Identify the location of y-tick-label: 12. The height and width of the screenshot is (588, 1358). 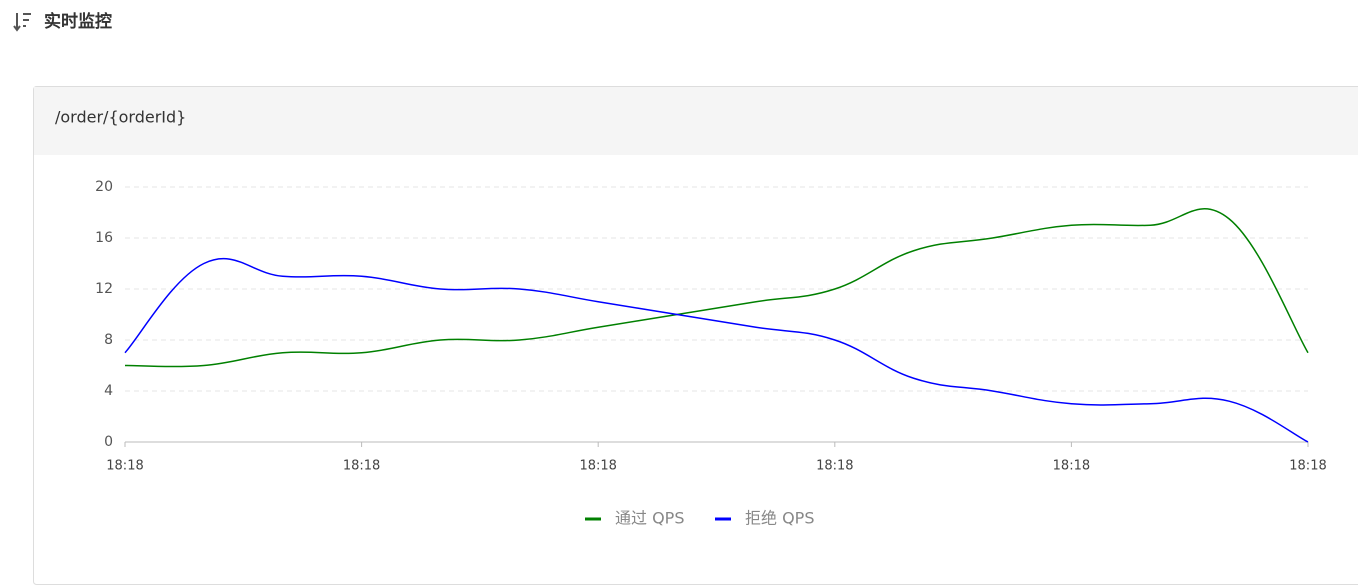
(104, 289).